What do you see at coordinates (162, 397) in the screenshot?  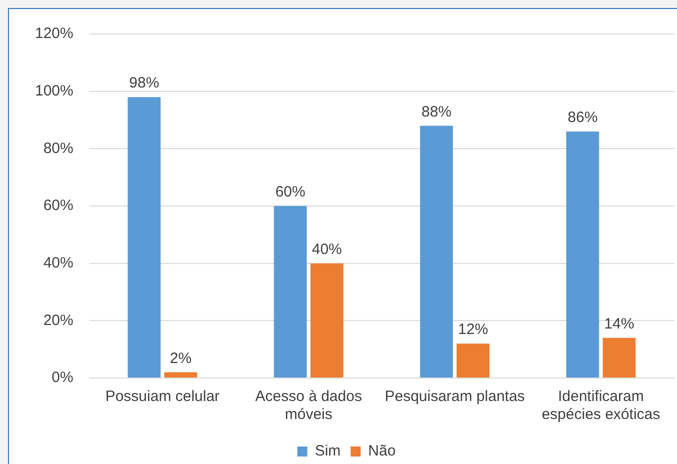 I see `x-tick-label: Possuiam celular` at bounding box center [162, 397].